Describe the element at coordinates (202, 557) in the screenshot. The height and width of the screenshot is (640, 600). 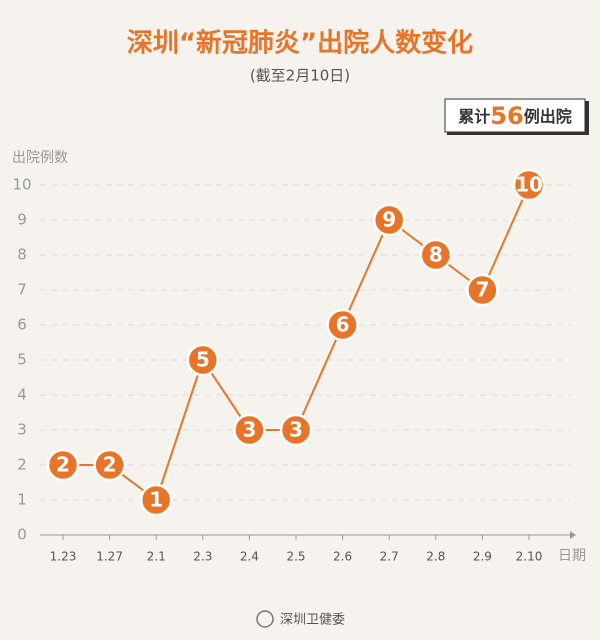
I see `x-tick-label: 2.3` at that location.